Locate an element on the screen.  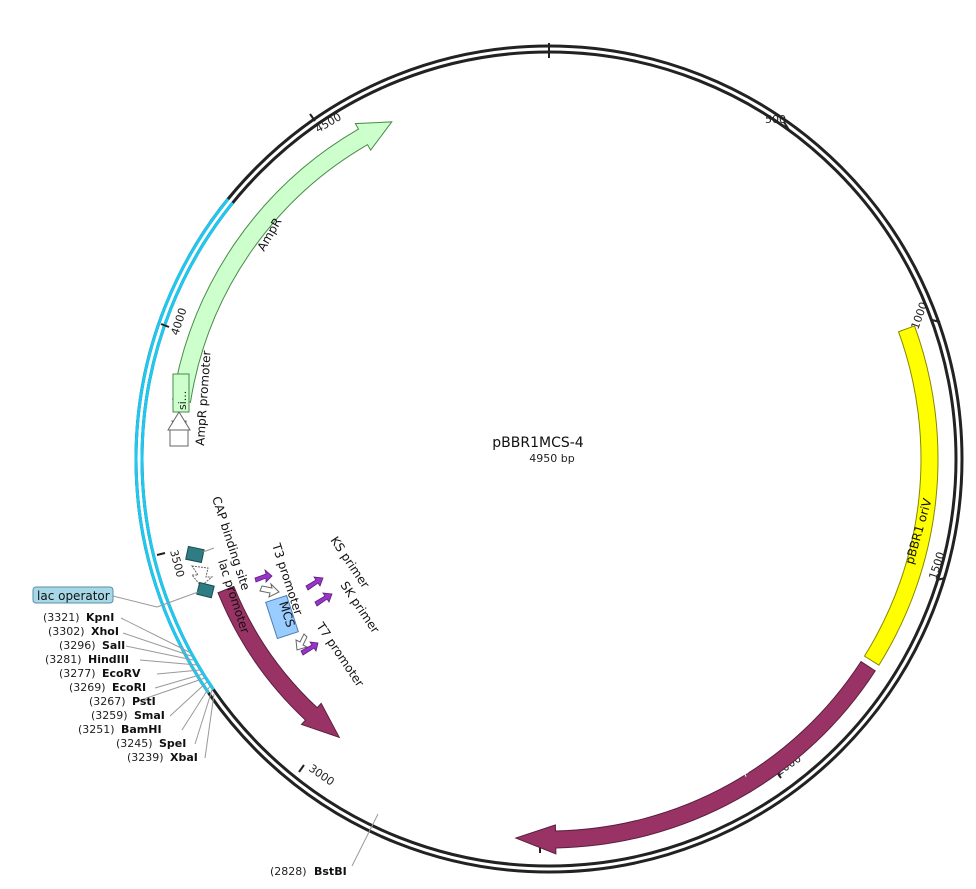
lac-operator-label: lac operator is located at coordinates (73, 596).